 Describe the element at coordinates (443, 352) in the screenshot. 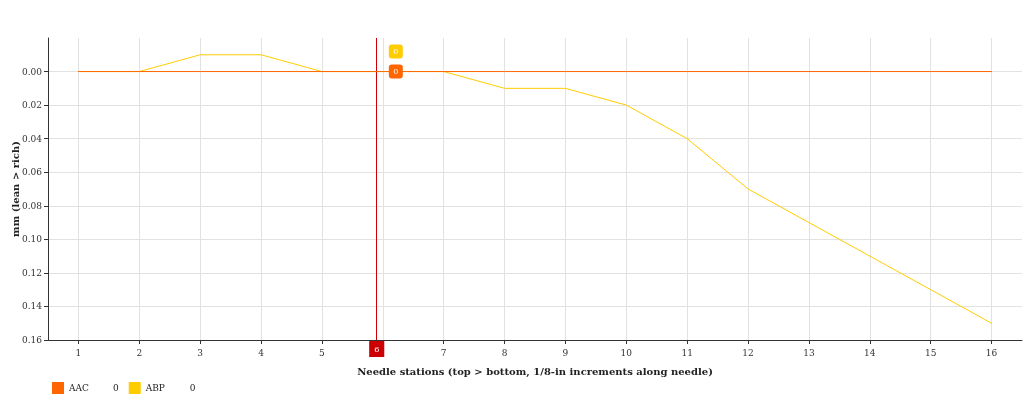

I see `x-tick-label: 7` at that location.